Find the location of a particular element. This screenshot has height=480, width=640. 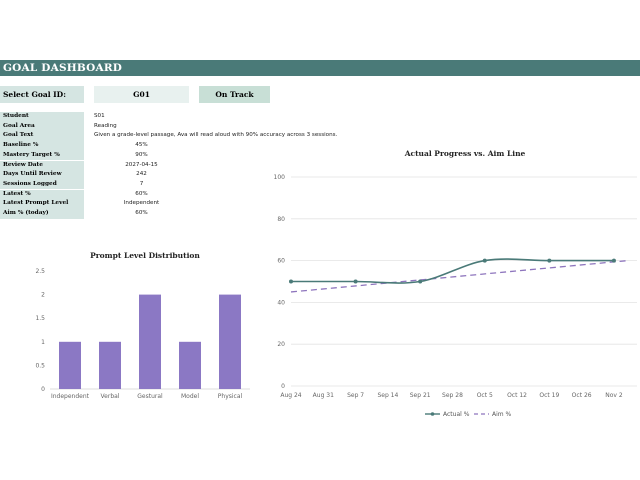

info-value: 45% is located at coordinates (141, 145).